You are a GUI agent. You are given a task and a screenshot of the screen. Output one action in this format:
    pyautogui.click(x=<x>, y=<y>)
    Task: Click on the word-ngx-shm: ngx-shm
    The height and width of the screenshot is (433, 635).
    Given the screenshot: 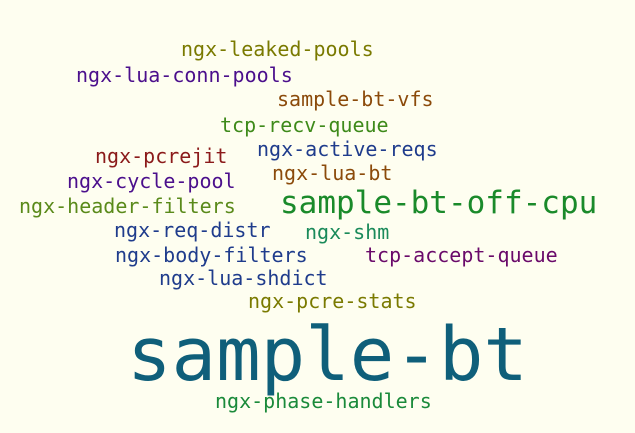 What is the action you would take?
    pyautogui.click(x=347, y=232)
    